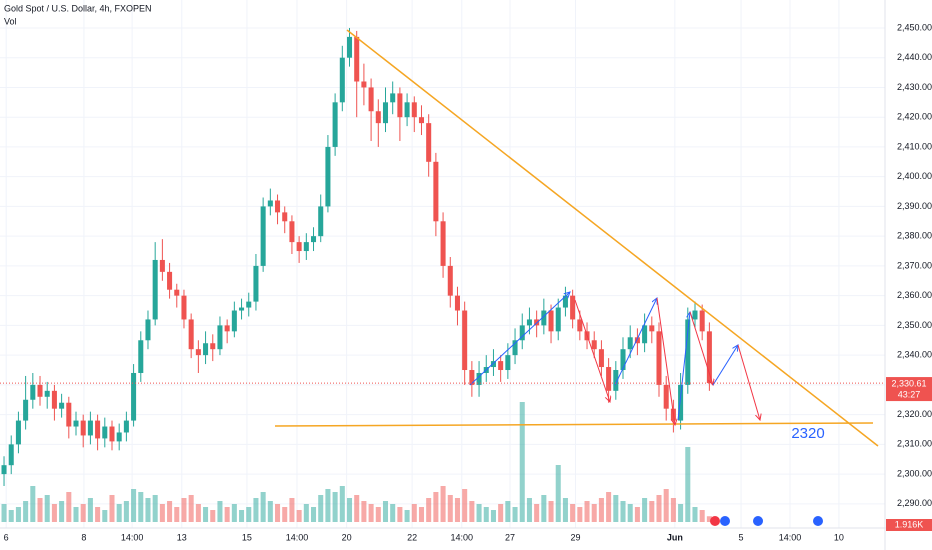  Describe the element at coordinates (914, 236) in the screenshot. I see `y-tick-label: 2,380.00` at that location.